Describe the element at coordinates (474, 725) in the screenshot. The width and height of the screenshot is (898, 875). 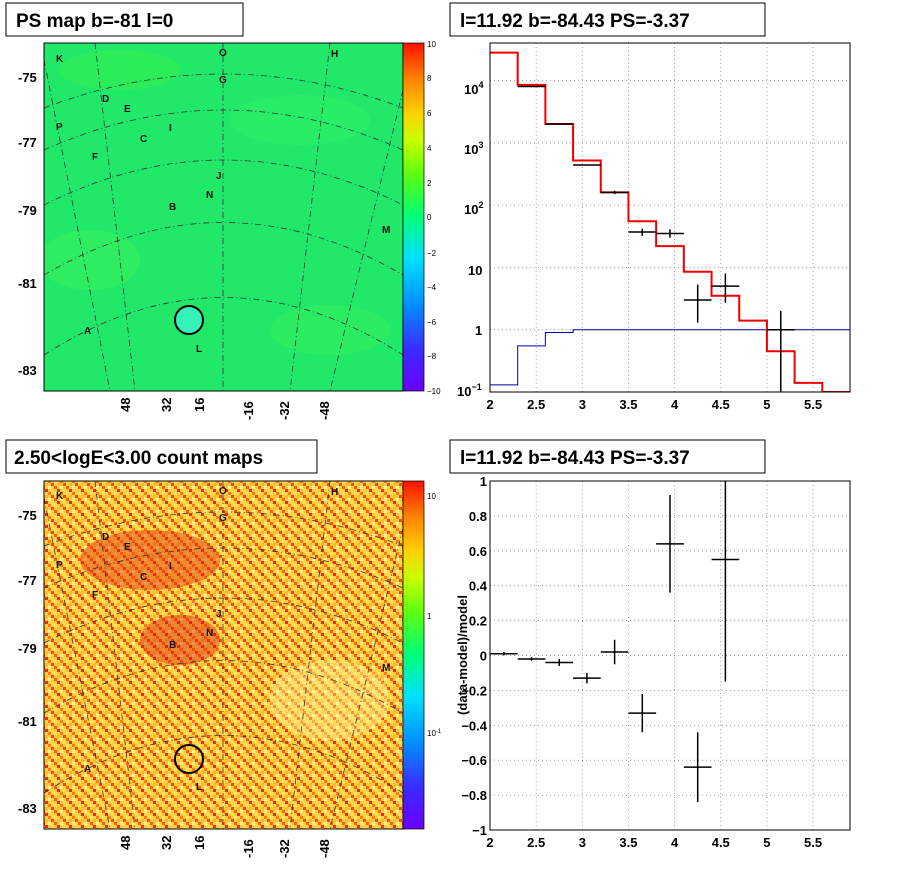
I see `y-tick: −0.4` at that location.